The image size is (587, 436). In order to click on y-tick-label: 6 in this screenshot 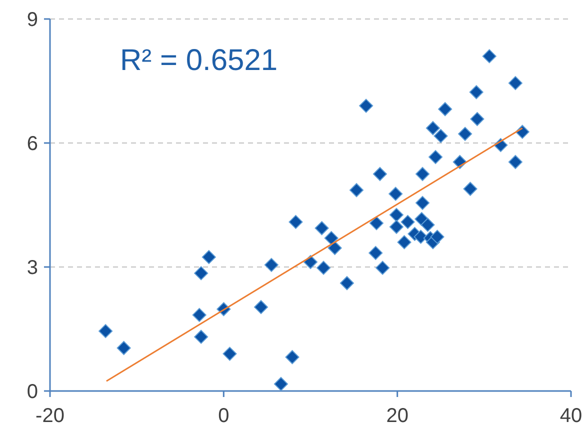, I will do `click(32, 144)`.